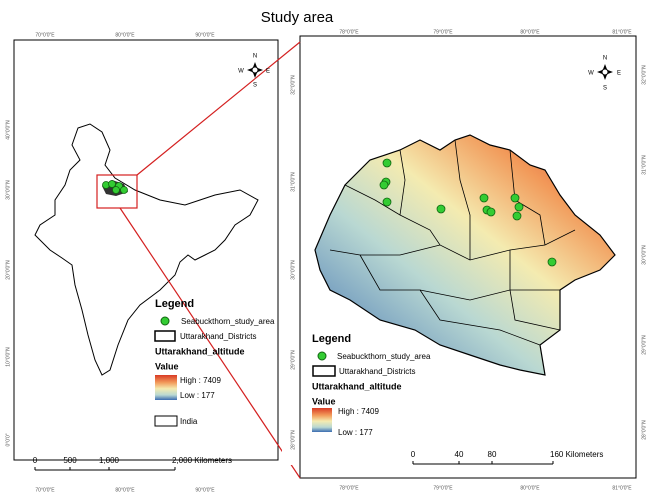  Describe the element at coordinates (492, 454) in the screenshot. I see `scale-label: 80` at that location.